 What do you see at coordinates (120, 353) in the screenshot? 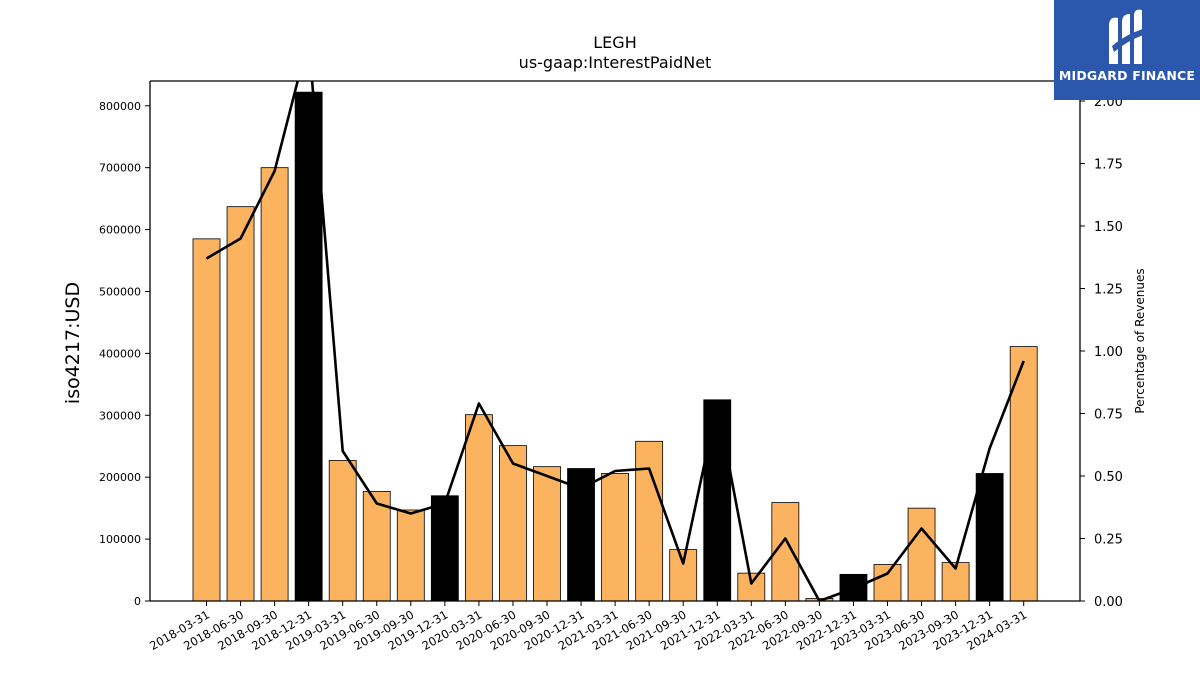
I see `y-tick-label: 400000` at bounding box center [120, 353].